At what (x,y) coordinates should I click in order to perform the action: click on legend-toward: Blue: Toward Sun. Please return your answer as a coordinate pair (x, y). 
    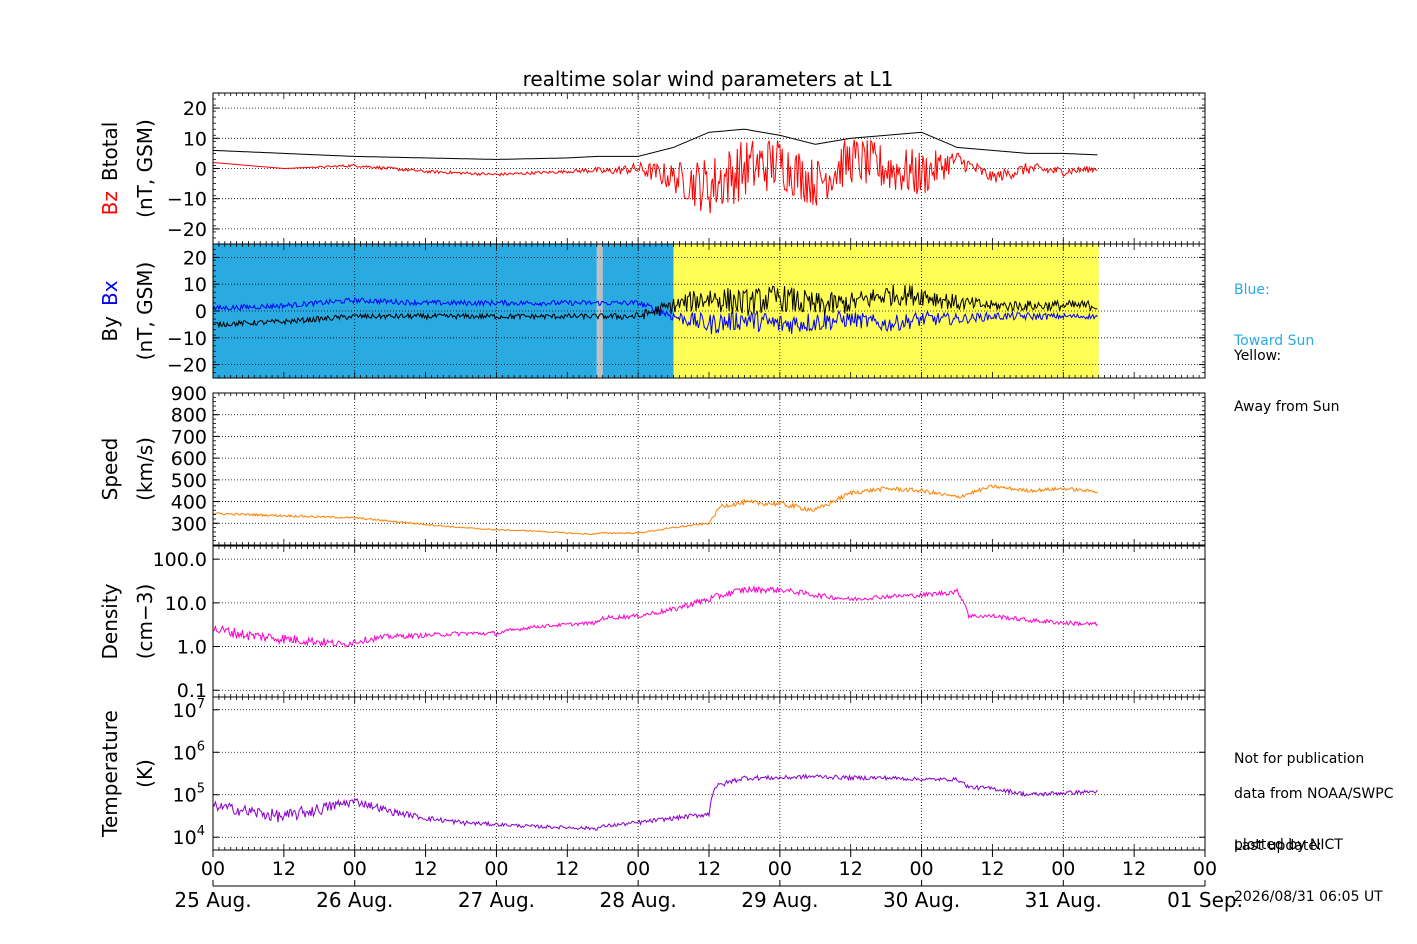
    Looking at the image, I should click on (1274, 307).